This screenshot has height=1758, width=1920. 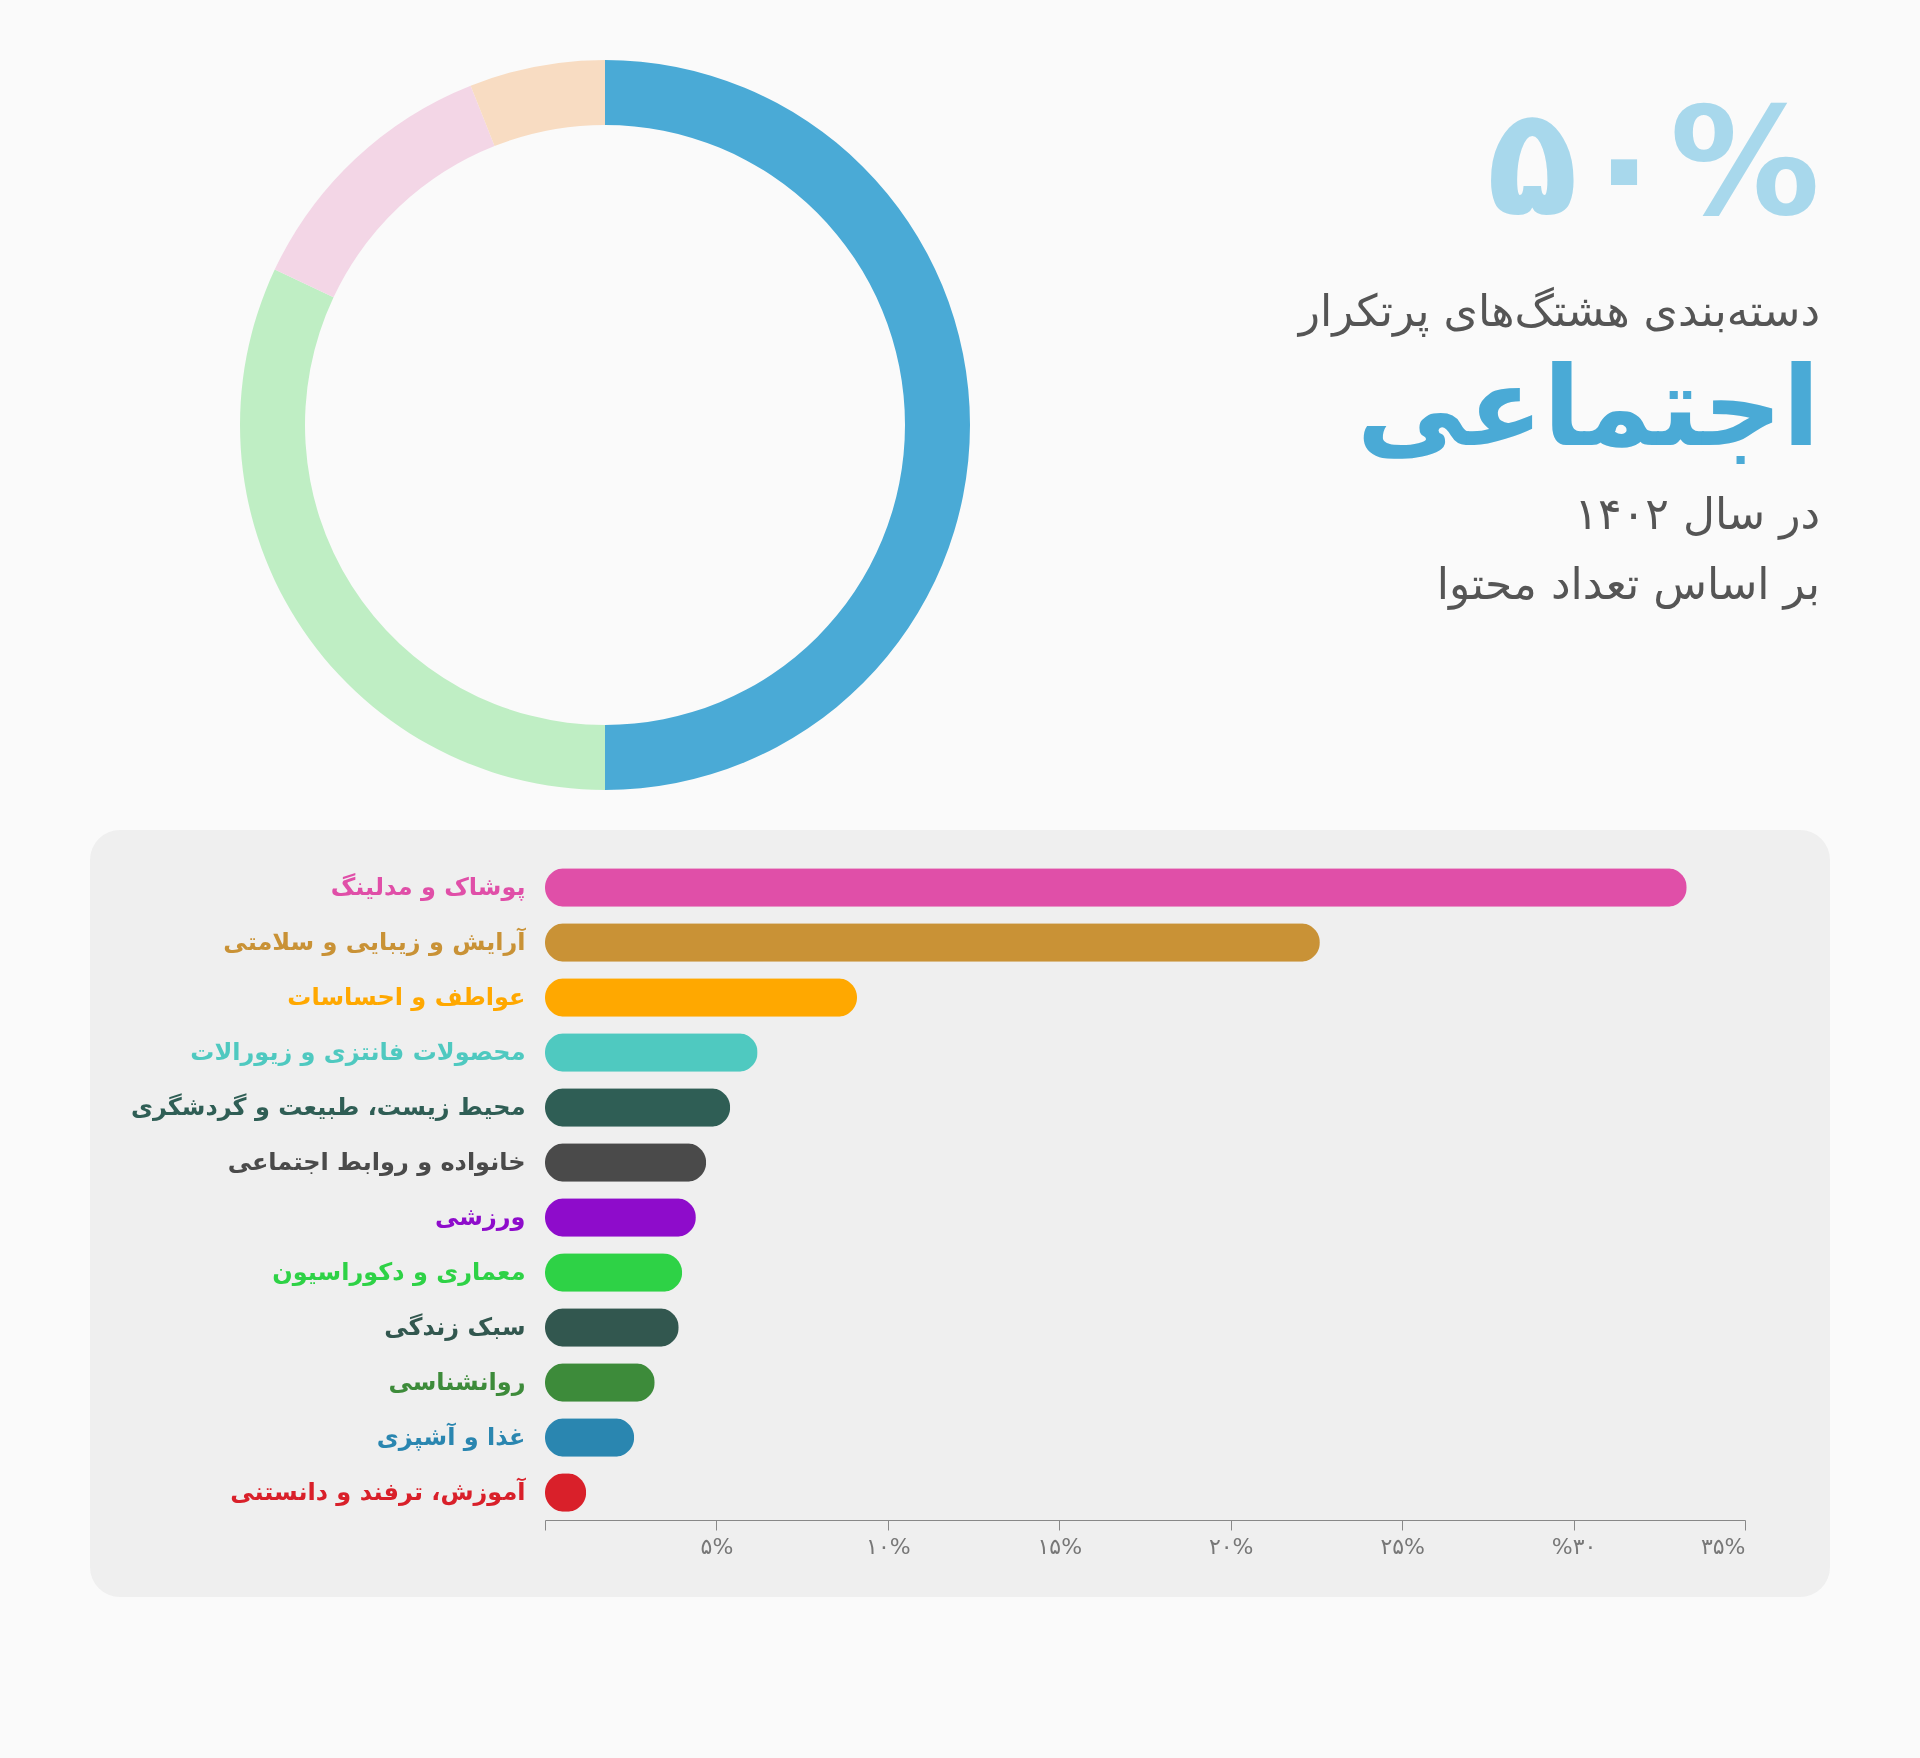 What do you see at coordinates (1587, 407) in the screenshot?
I see `chart-title: اجتماعی` at bounding box center [1587, 407].